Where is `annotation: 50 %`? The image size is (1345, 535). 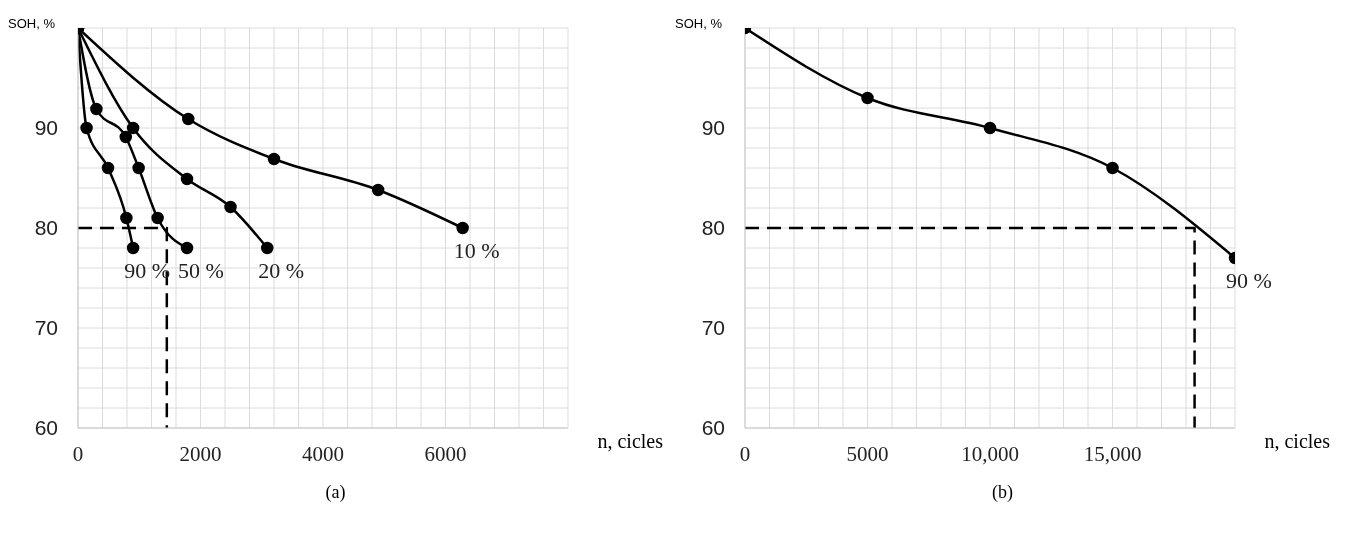
annotation: 50 % is located at coordinates (201, 270).